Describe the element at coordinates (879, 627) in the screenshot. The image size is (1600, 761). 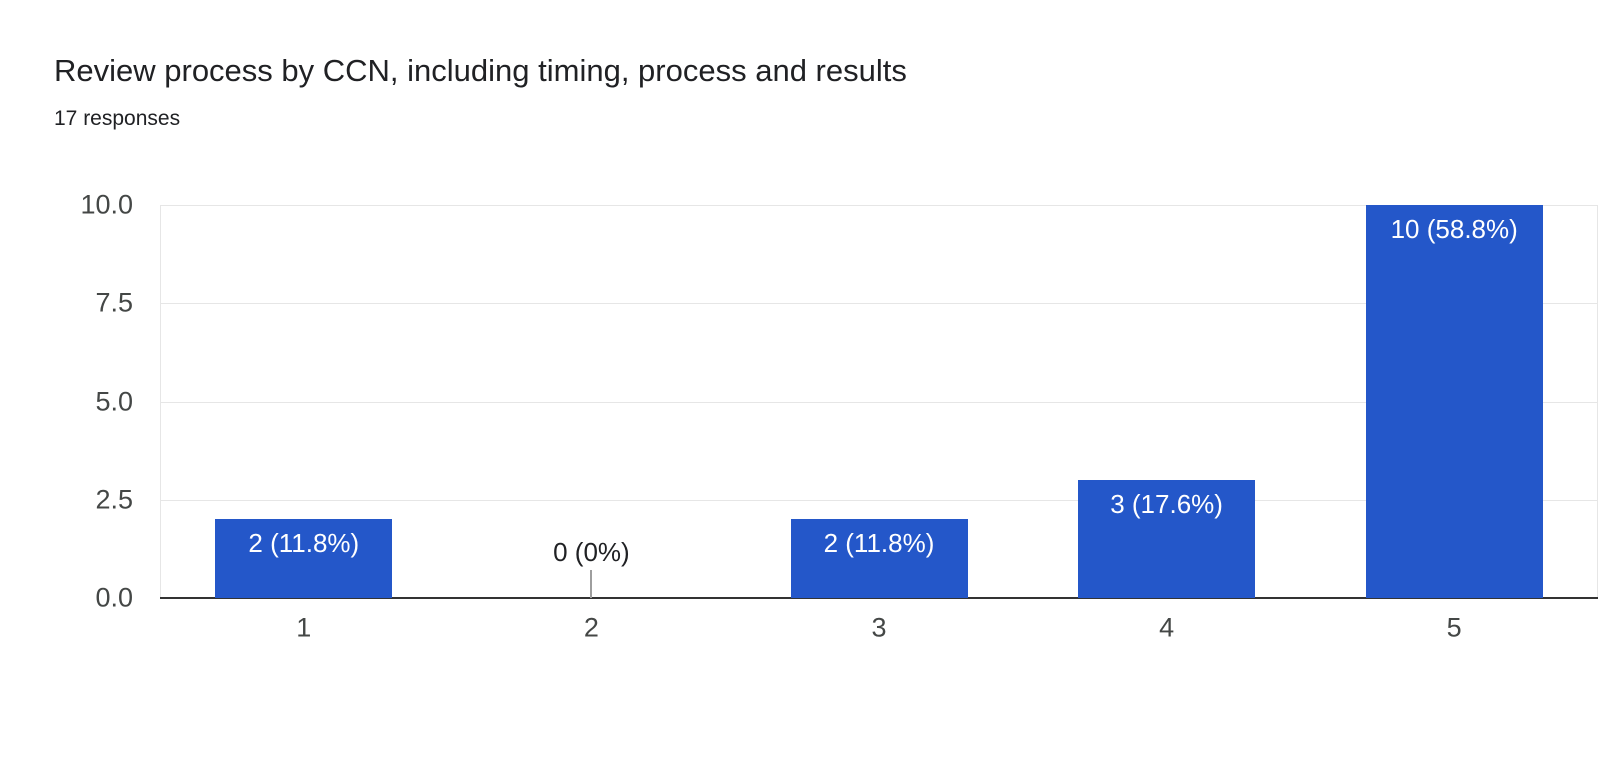
I see `x-axis-tick-label: 3` at that location.